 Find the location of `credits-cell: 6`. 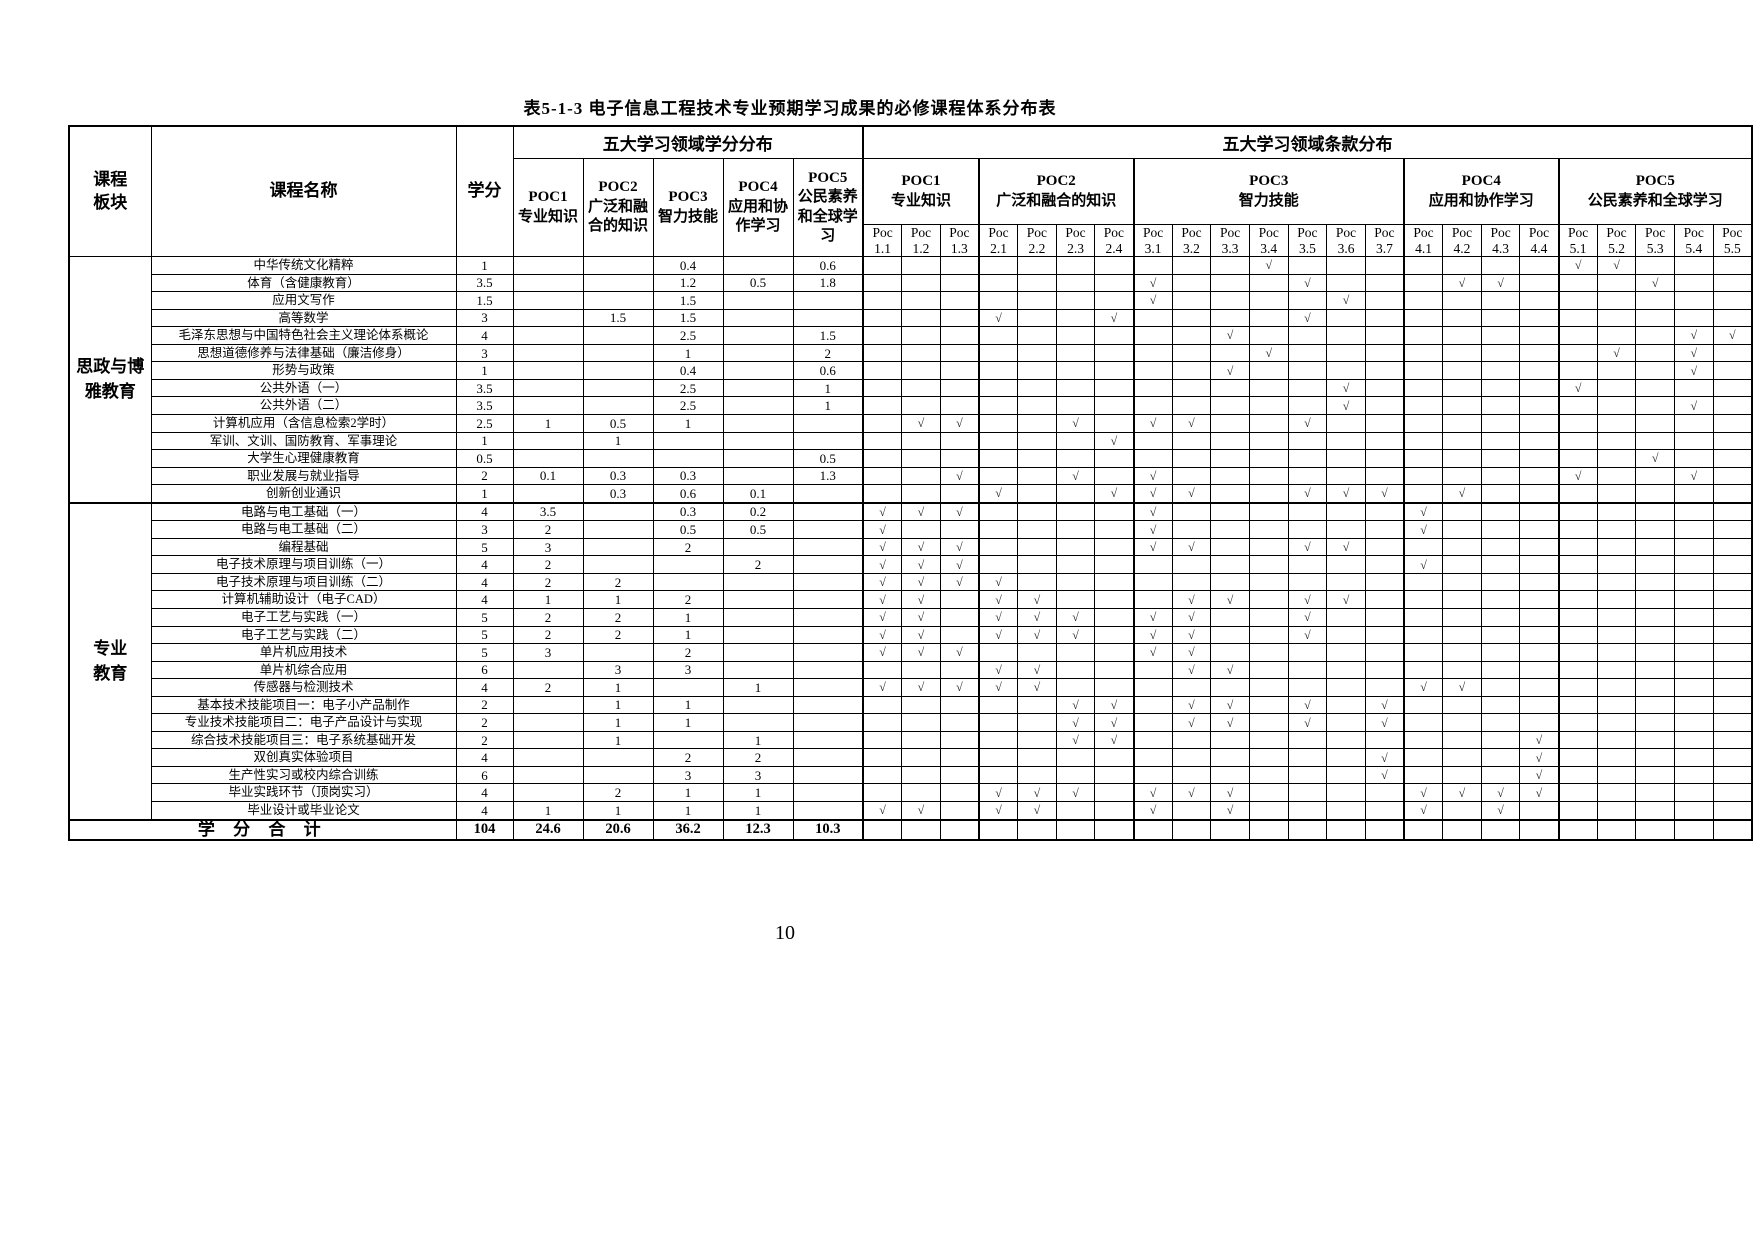

credits-cell: 6 is located at coordinates (484, 775).